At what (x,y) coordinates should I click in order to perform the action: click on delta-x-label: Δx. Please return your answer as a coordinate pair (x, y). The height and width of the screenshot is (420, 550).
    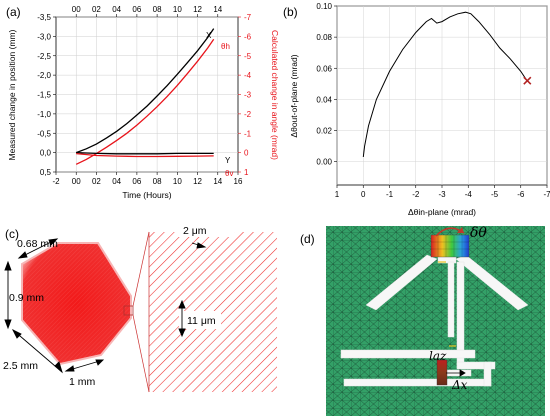
    Looking at the image, I should click on (459, 385).